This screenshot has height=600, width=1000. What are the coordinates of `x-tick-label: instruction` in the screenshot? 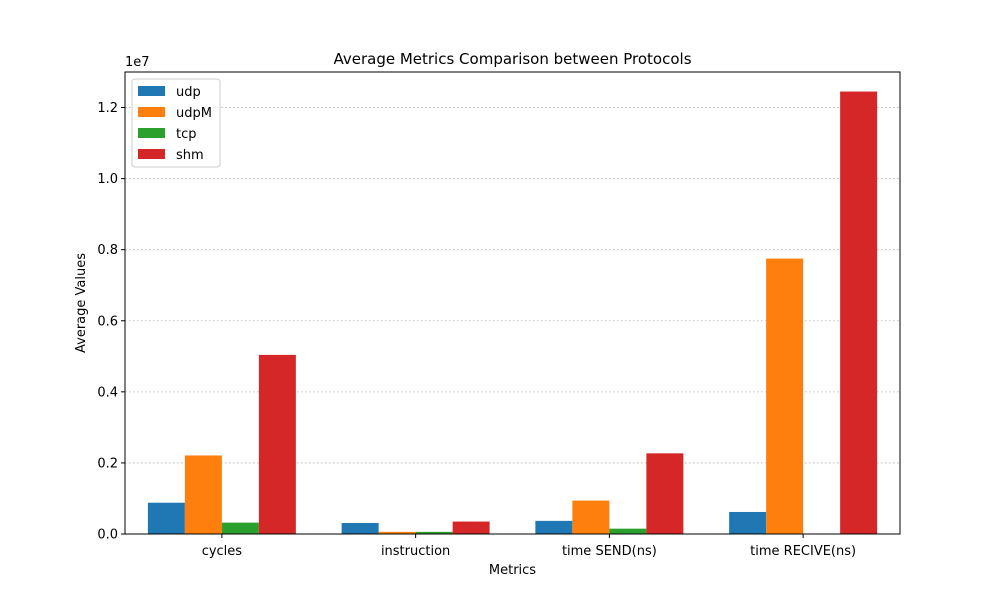 It's located at (415, 551).